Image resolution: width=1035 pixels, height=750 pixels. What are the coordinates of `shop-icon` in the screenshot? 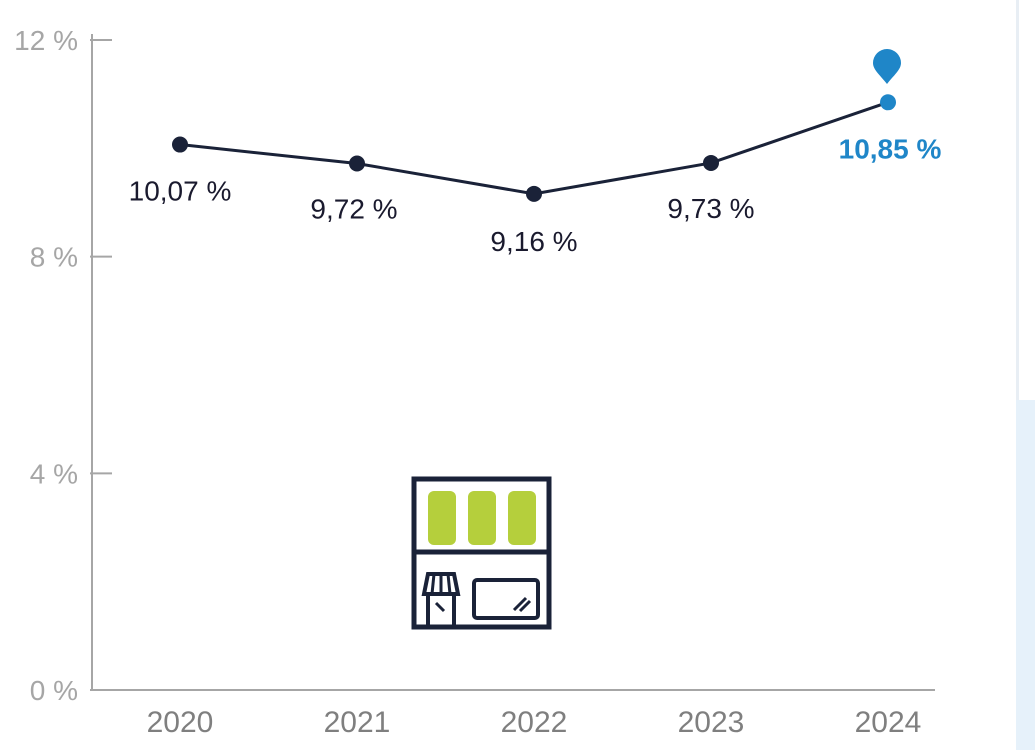 It's located at (481, 553).